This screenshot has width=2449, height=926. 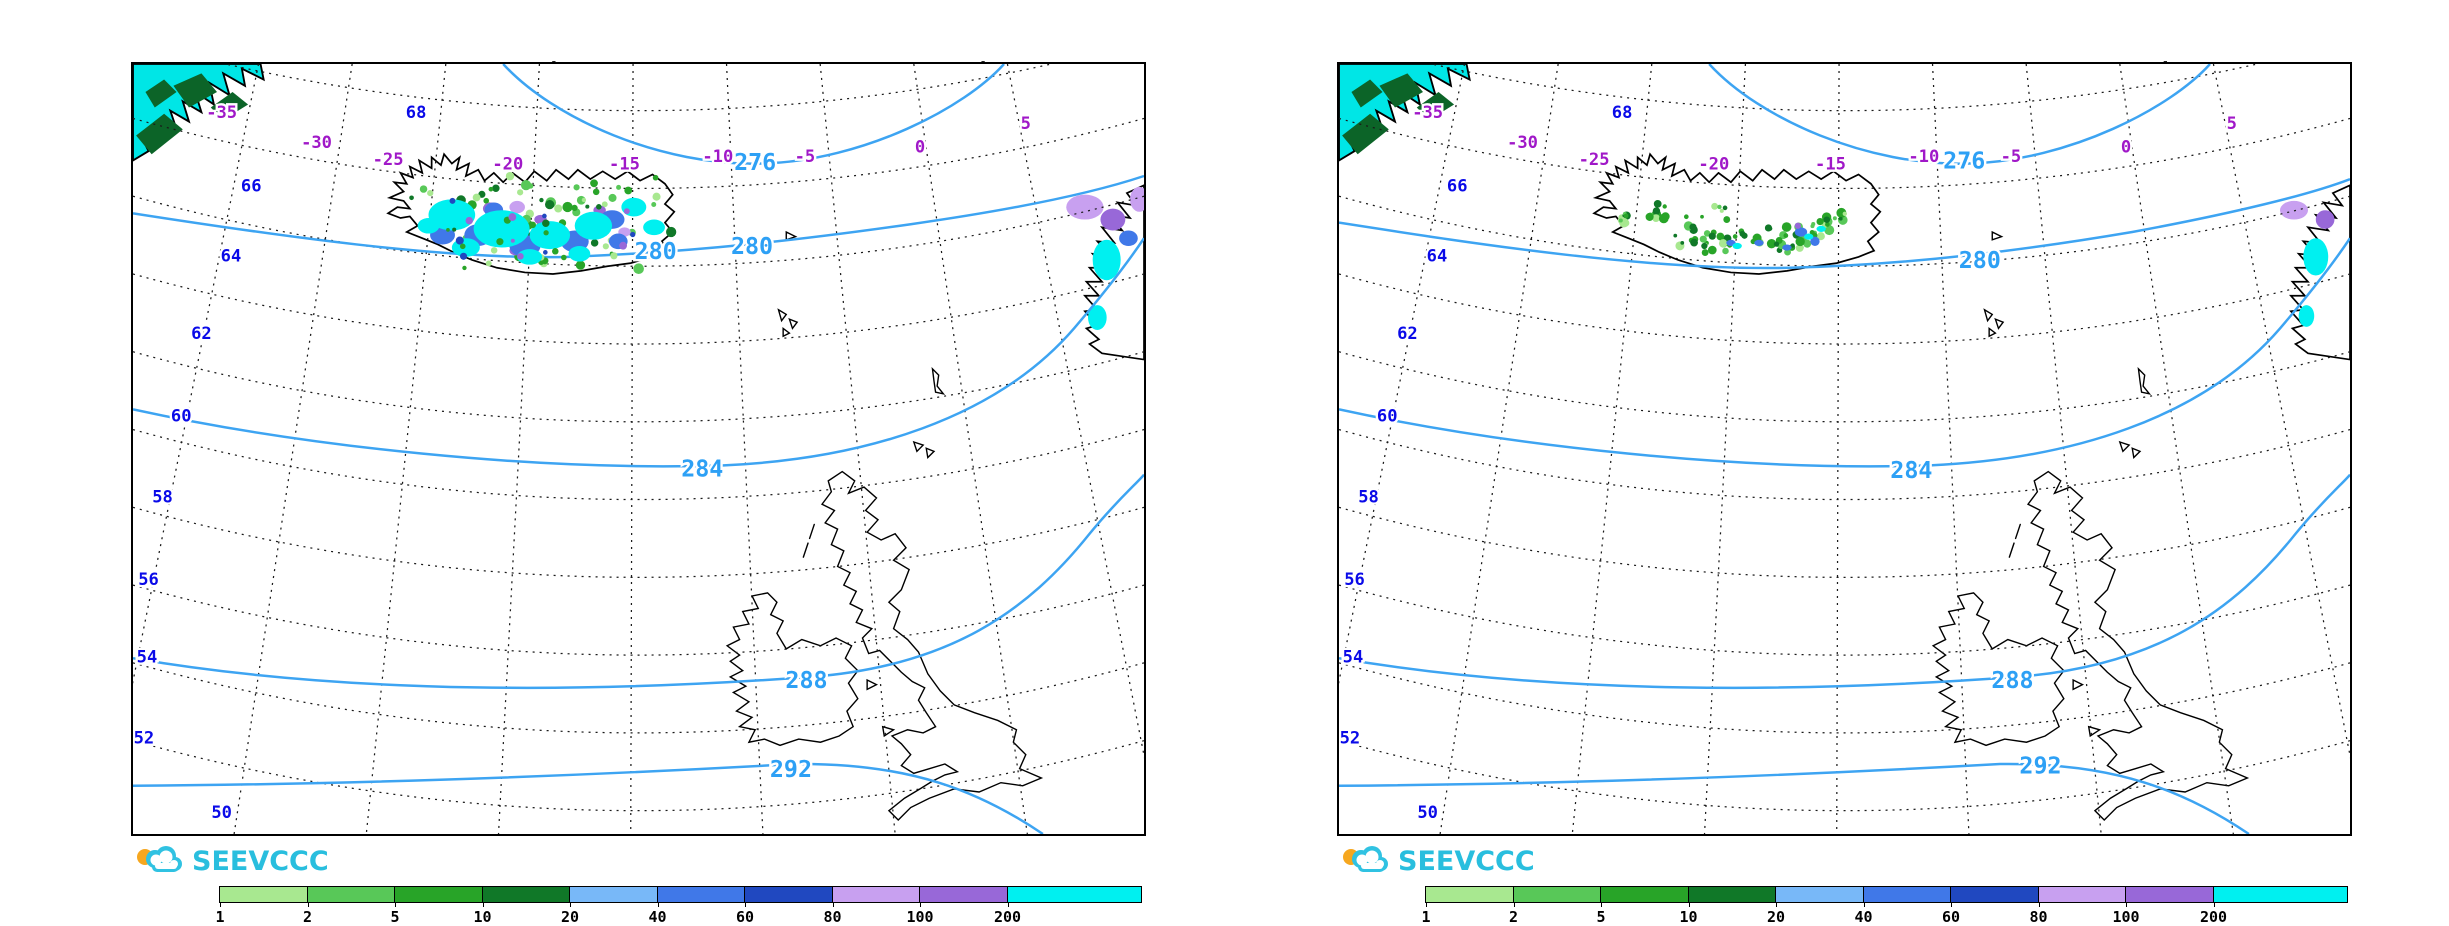 What do you see at coordinates (755, 162) in the screenshot?
I see `svg-text: 276` at bounding box center [755, 162].